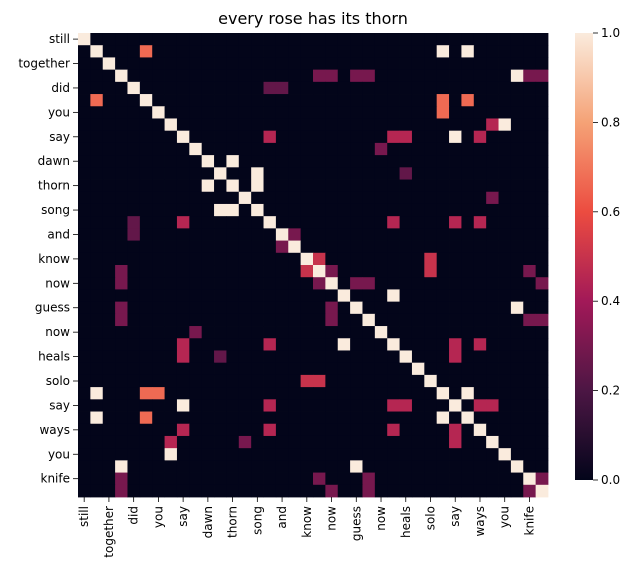 This screenshot has width=642, height=580. What do you see at coordinates (56, 479) in the screenshot?
I see `row-label: knife` at bounding box center [56, 479].